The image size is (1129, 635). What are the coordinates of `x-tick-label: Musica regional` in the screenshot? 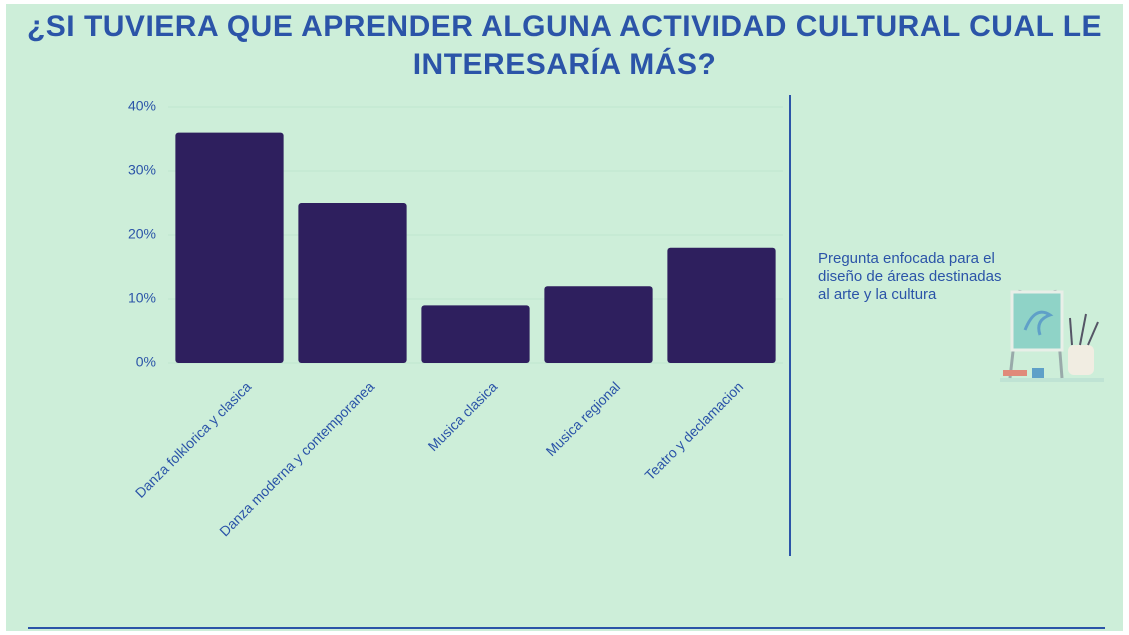 It's located at (583, 418).